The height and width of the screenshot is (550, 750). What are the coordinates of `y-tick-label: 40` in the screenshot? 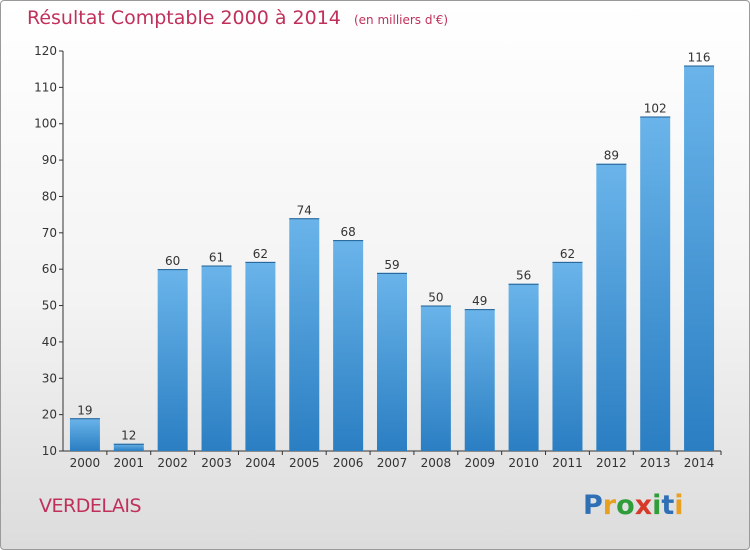 It's located at (49, 342).